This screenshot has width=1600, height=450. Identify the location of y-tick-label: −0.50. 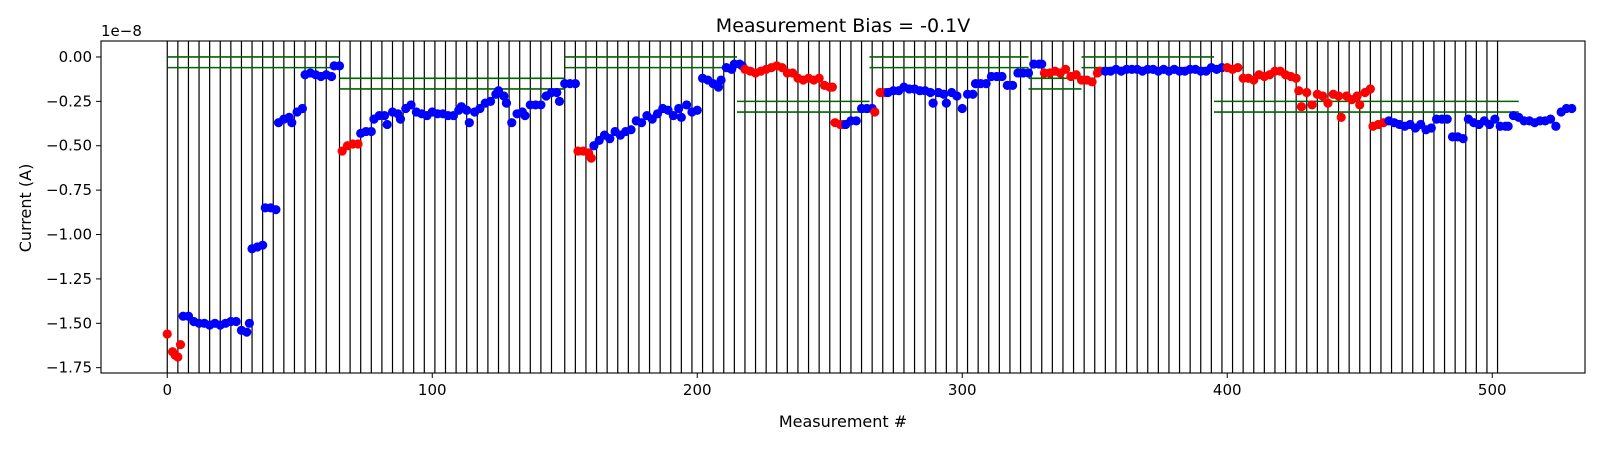
(69, 146).